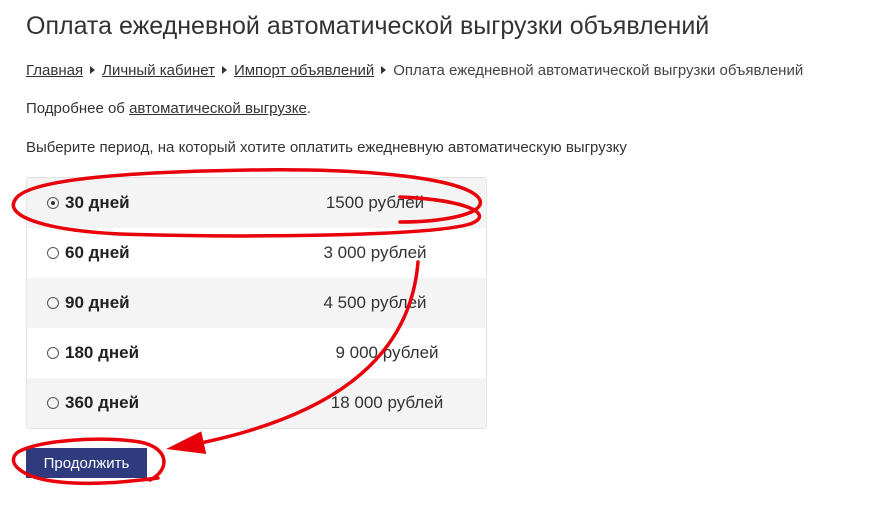 This screenshot has width=871, height=509. I want to click on option-period: 180 дней, so click(102, 352).